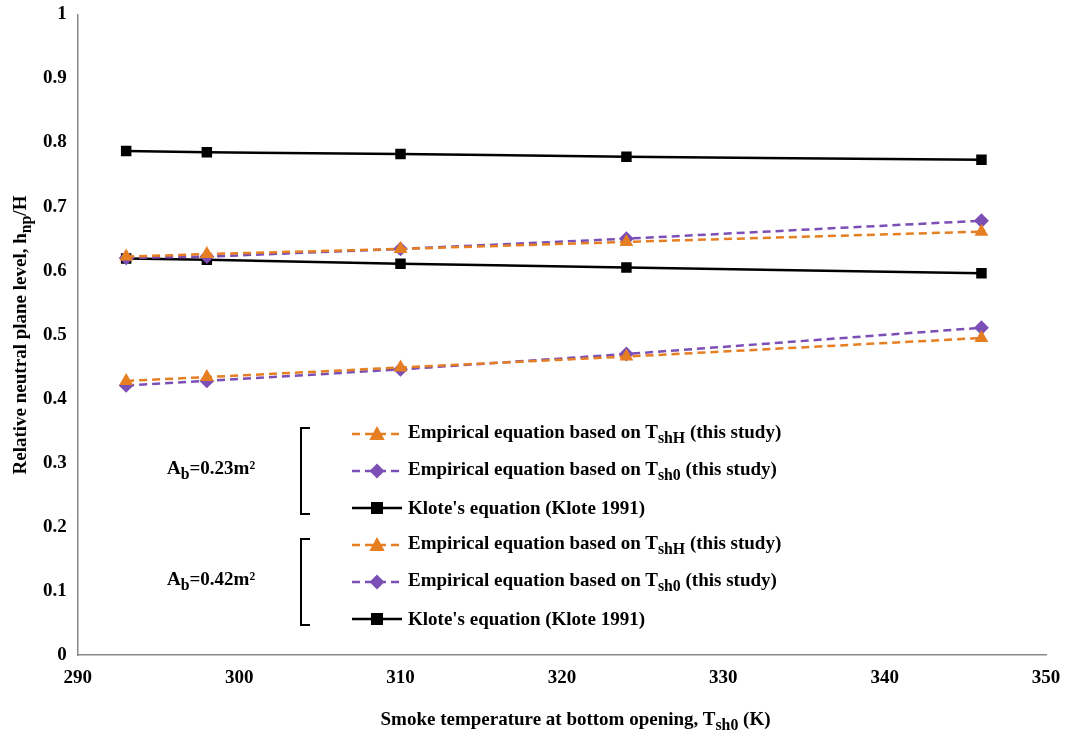 The height and width of the screenshot is (742, 1071). What do you see at coordinates (1046, 676) in the screenshot?
I see `x-tick-label: 350` at bounding box center [1046, 676].